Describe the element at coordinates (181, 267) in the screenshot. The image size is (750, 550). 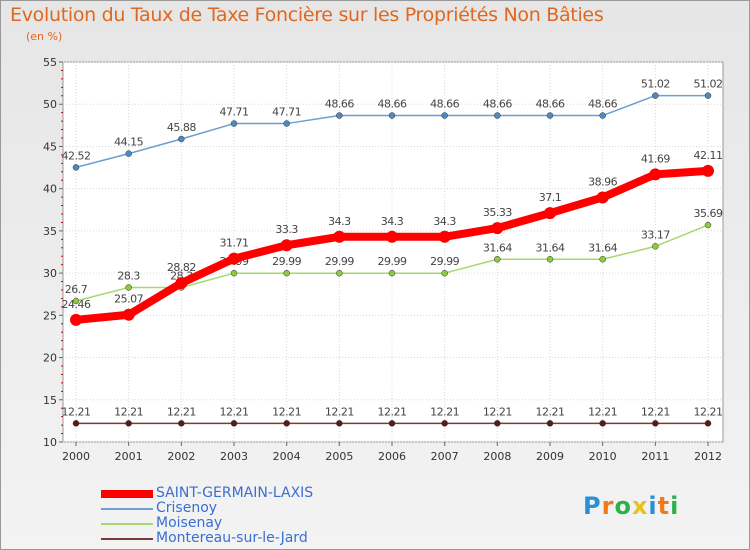
I see `data-label: 28.82` at that location.